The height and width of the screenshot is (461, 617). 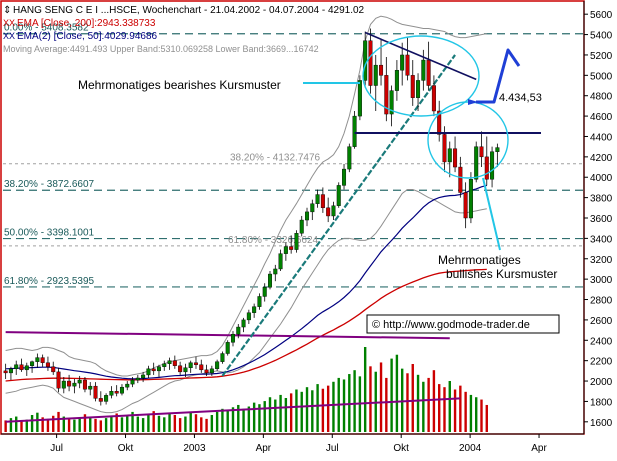 I want to click on y-tick-label: 2000, so click(x=601, y=382).